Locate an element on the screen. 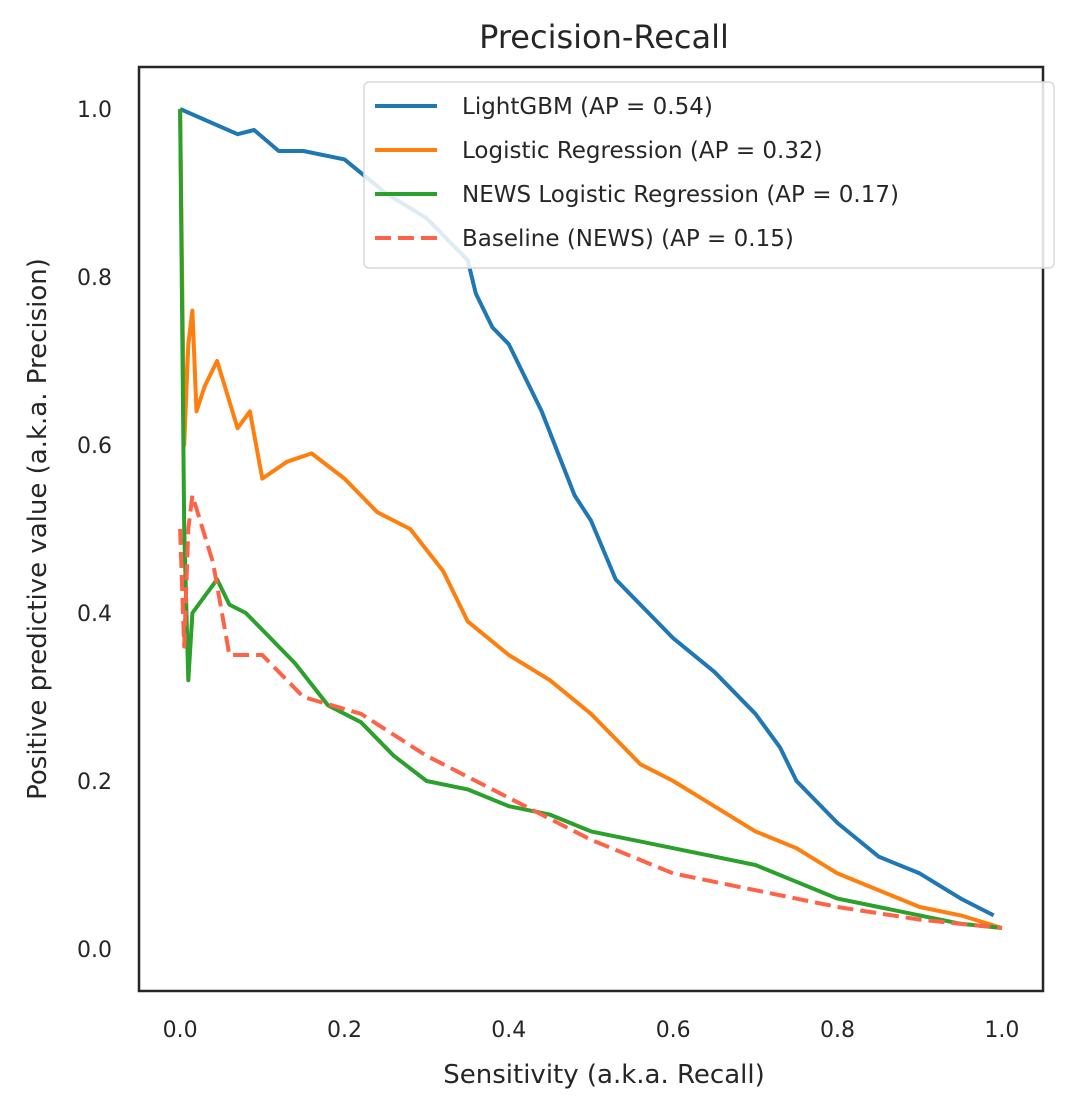 This screenshot has height=1110, width=1089. x-axis-ticks: 0.0 0.2 0.4 0.6 0.8 1.0 is located at coordinates (591, 1030).